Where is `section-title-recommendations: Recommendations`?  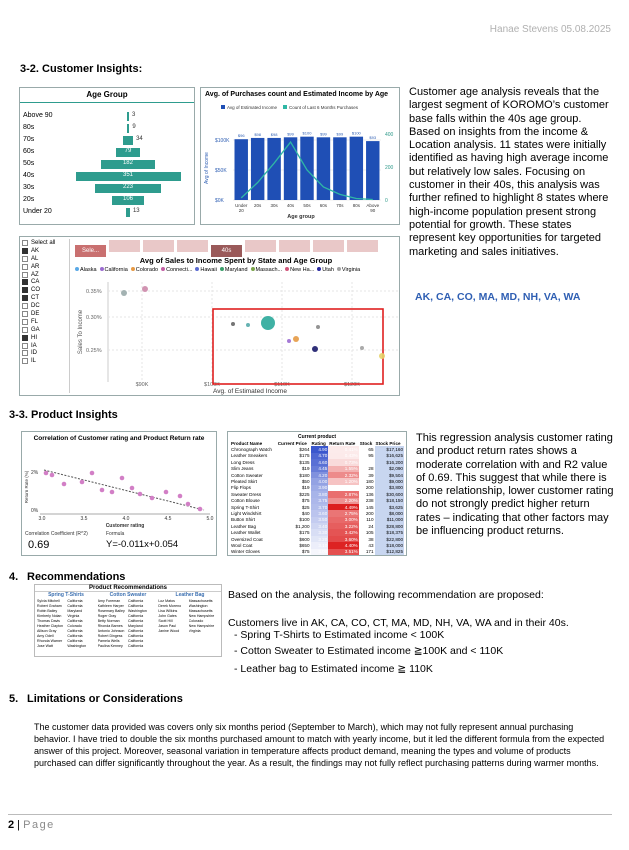 section-title-recommendations: Recommendations is located at coordinates (76, 577).